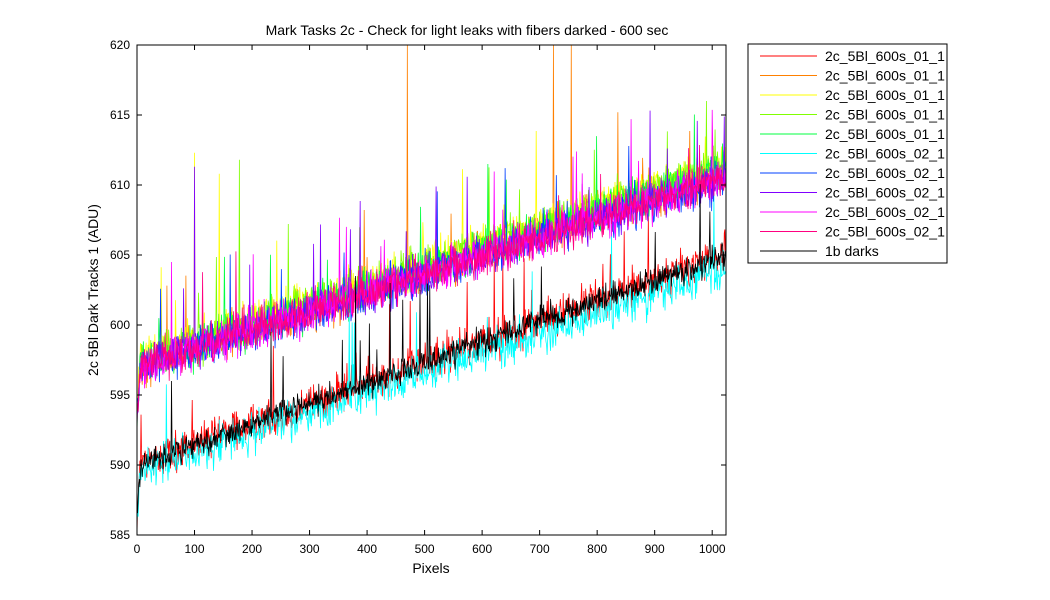  What do you see at coordinates (885, 232) in the screenshot?
I see `legend-label-10: 2c_5Bl_600s_02_1` at bounding box center [885, 232].